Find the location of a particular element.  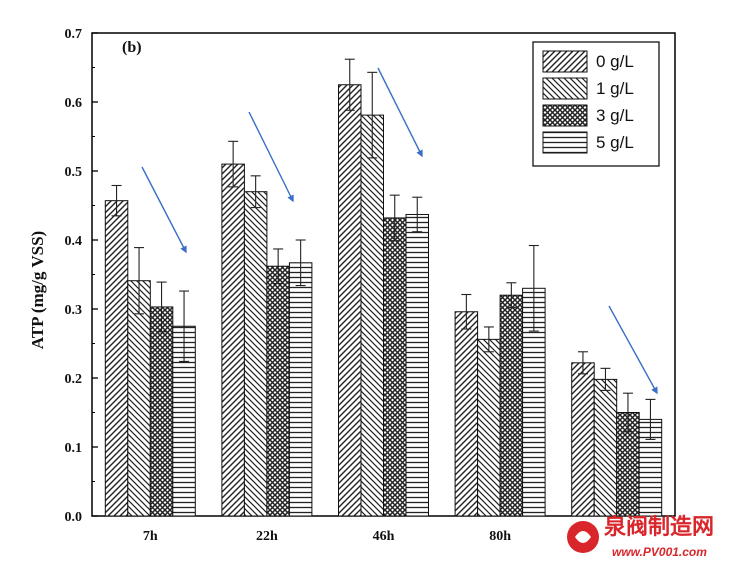

trend-arrow-46h is located at coordinates (400, 112).